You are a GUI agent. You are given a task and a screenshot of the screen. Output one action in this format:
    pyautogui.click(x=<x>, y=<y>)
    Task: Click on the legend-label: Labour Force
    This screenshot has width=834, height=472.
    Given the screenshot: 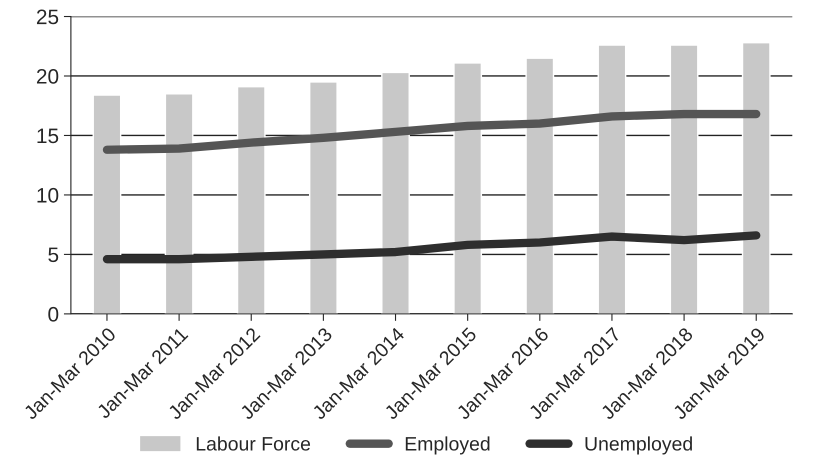 What is the action you would take?
    pyautogui.click(x=253, y=443)
    